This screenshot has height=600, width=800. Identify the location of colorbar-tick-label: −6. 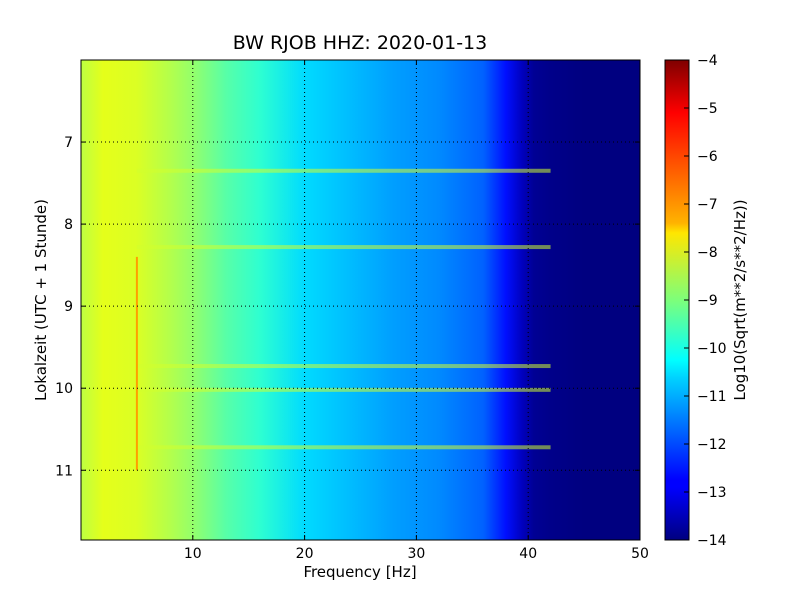
(707, 157).